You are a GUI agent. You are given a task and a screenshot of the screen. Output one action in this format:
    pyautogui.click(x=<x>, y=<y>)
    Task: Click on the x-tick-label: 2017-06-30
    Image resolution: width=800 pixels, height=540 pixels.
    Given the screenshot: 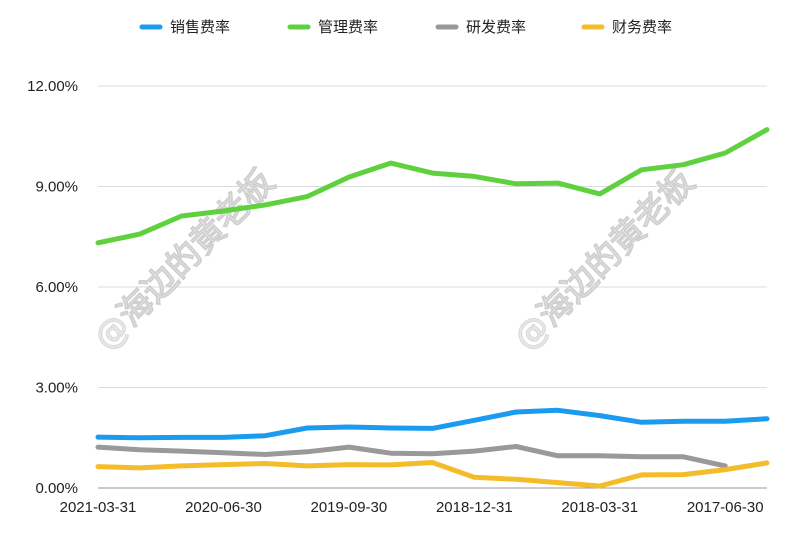 What is the action you would take?
    pyautogui.click(x=725, y=507)
    